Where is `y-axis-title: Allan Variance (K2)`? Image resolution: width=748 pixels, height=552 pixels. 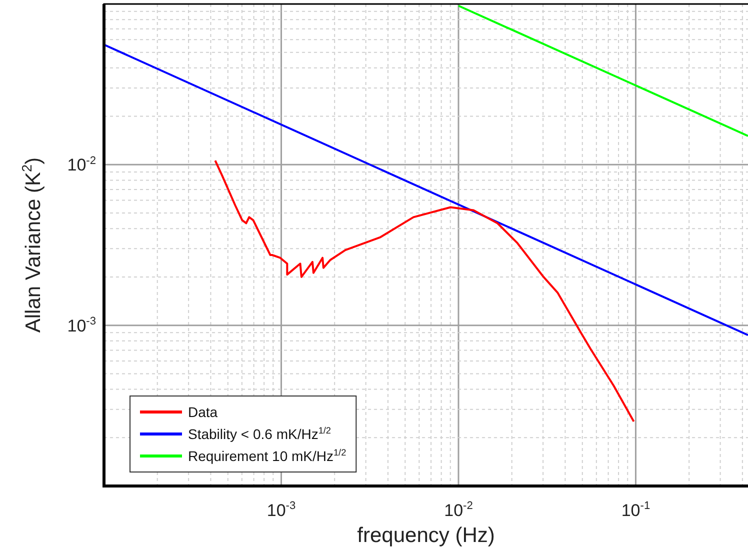 y-axis-title: Allan Variance (K2) is located at coordinates (32, 245).